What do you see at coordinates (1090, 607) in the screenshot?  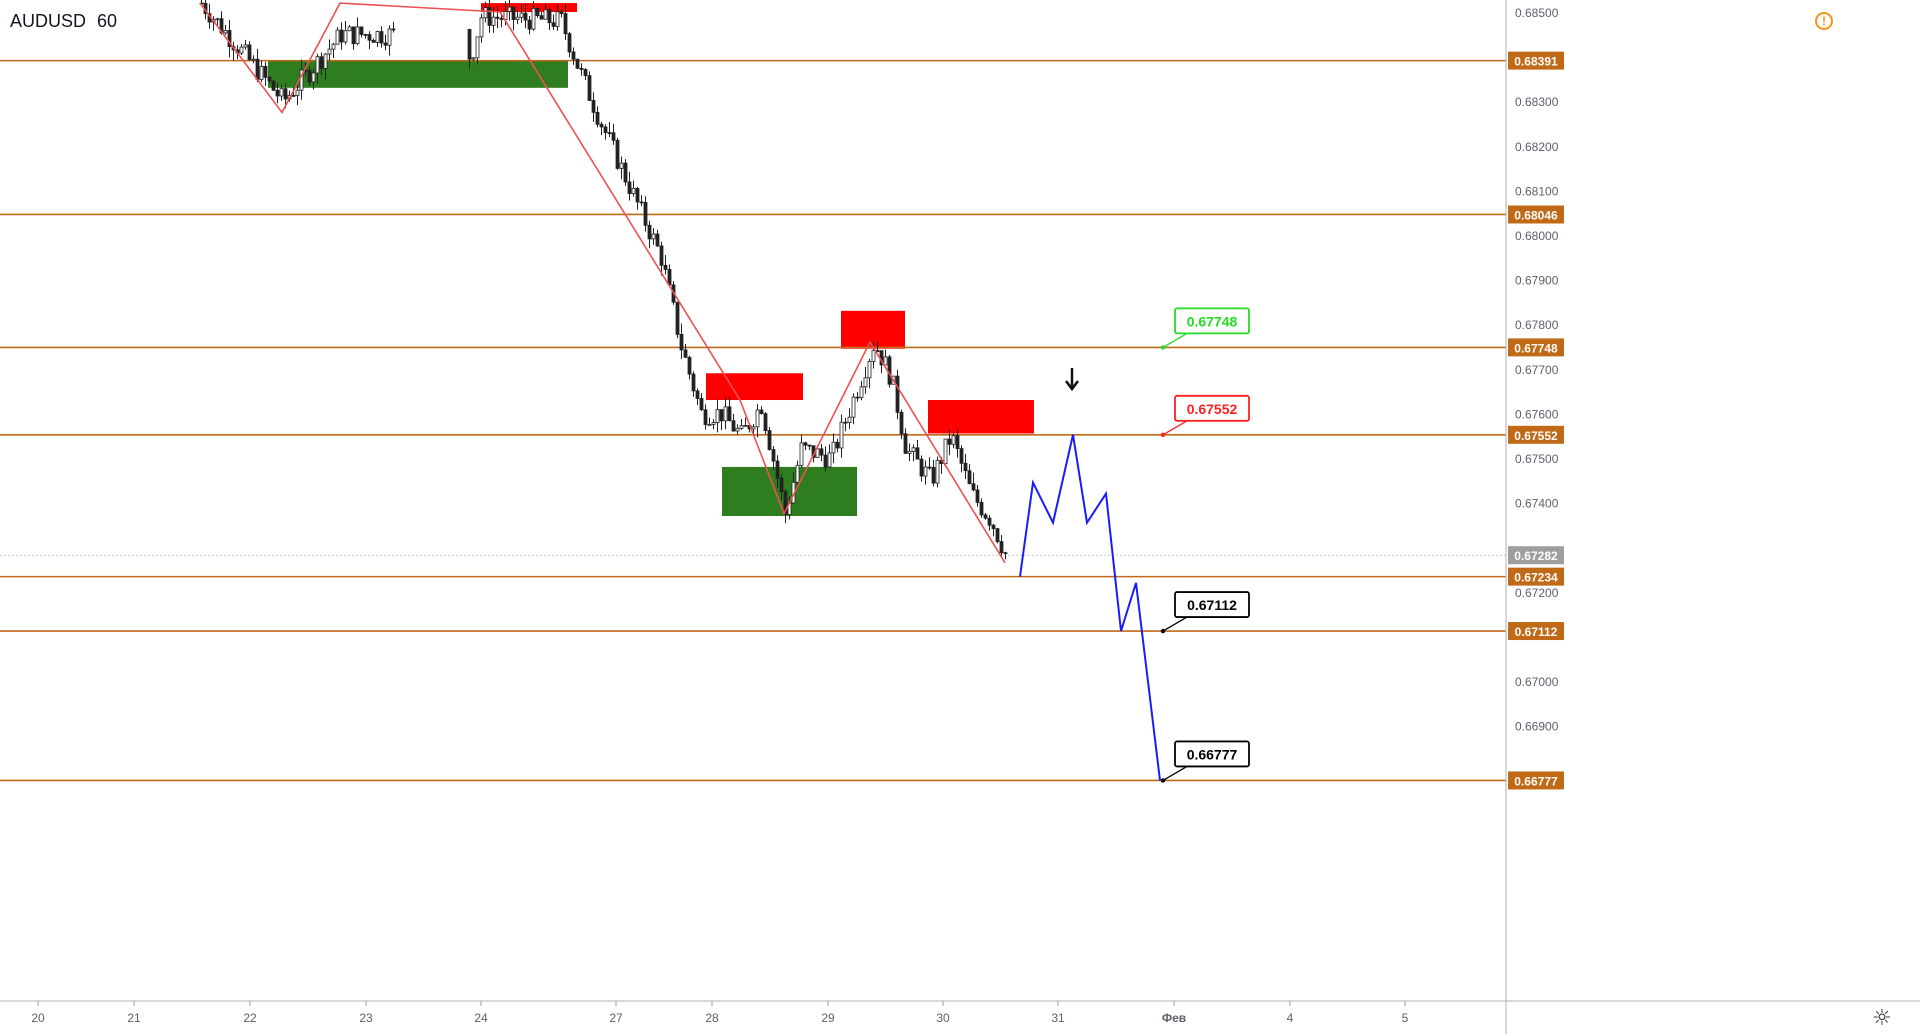 I see `forecast-path` at bounding box center [1090, 607].